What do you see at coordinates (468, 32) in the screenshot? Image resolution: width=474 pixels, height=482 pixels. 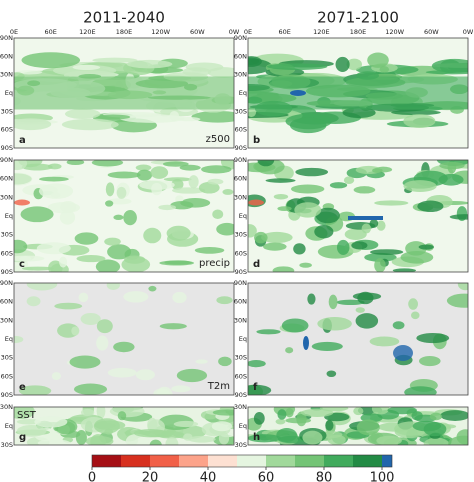 I see `lon-label: 0W` at bounding box center [468, 32].